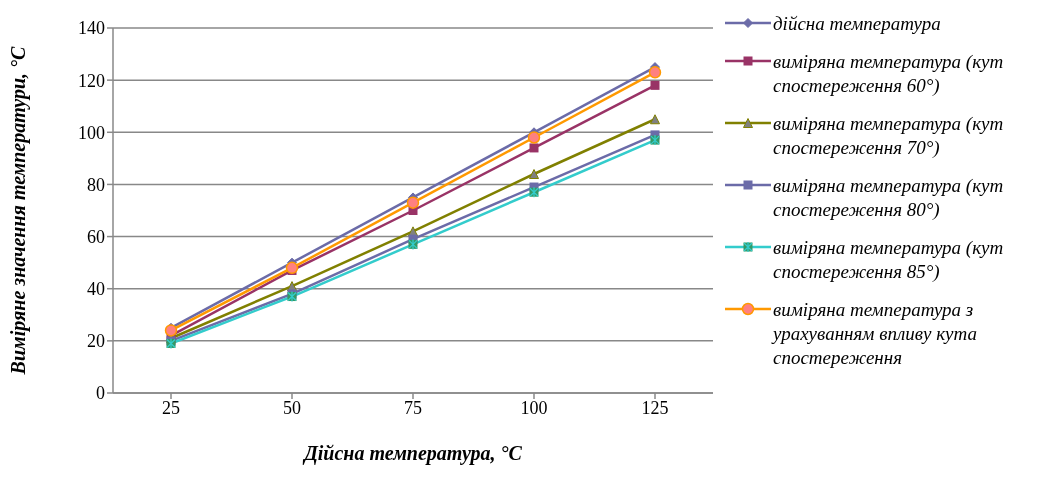 This screenshot has width=1046, height=487. What do you see at coordinates (534, 407) in the screenshot?
I see `x-tick-label: 100` at bounding box center [534, 407].